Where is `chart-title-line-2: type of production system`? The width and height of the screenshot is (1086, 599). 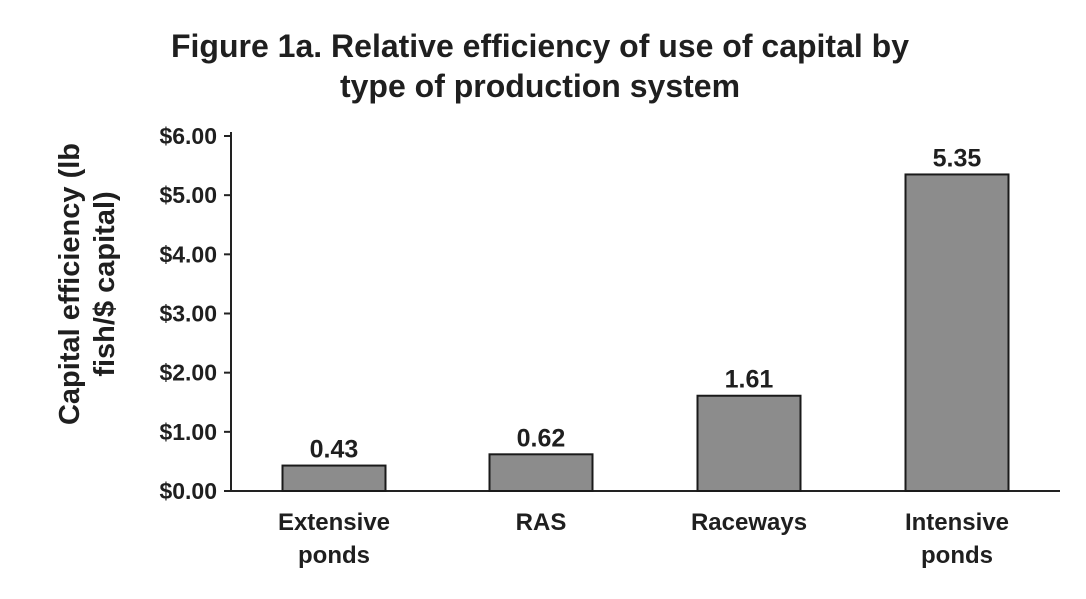
chart-title-line-2: type of production system is located at coordinates (540, 86).